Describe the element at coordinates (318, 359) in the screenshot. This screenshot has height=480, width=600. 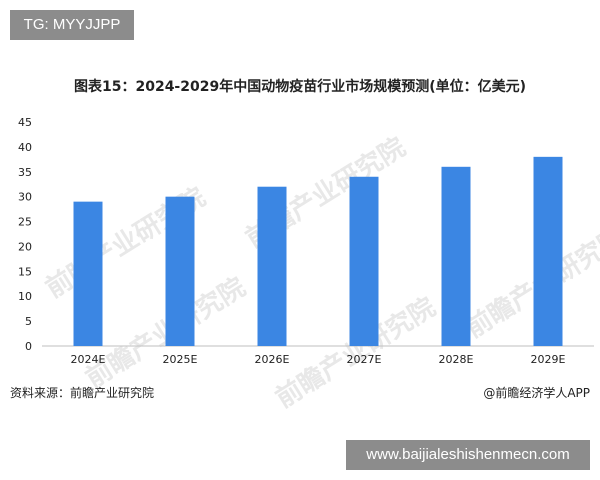
I see `x-axis-labels: 2024E 2025E 2026E 2027E 2028E 2029E` at that location.